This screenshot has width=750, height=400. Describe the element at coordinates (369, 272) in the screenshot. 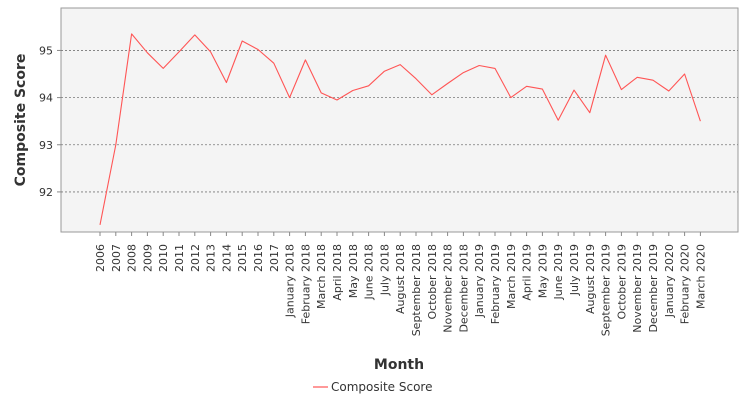

I see `x-tick-label: June 2018` at that location.